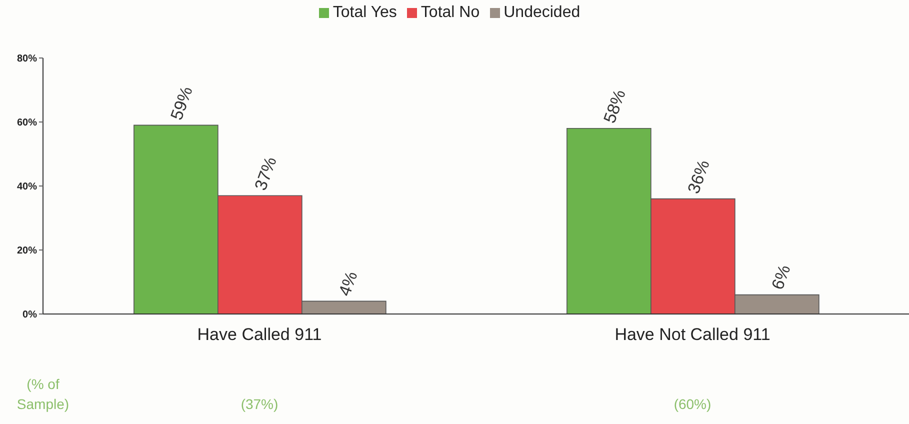 The image size is (909, 424). Describe the element at coordinates (27, 187) in the screenshot. I see `y-tick-label: 40%` at that location.